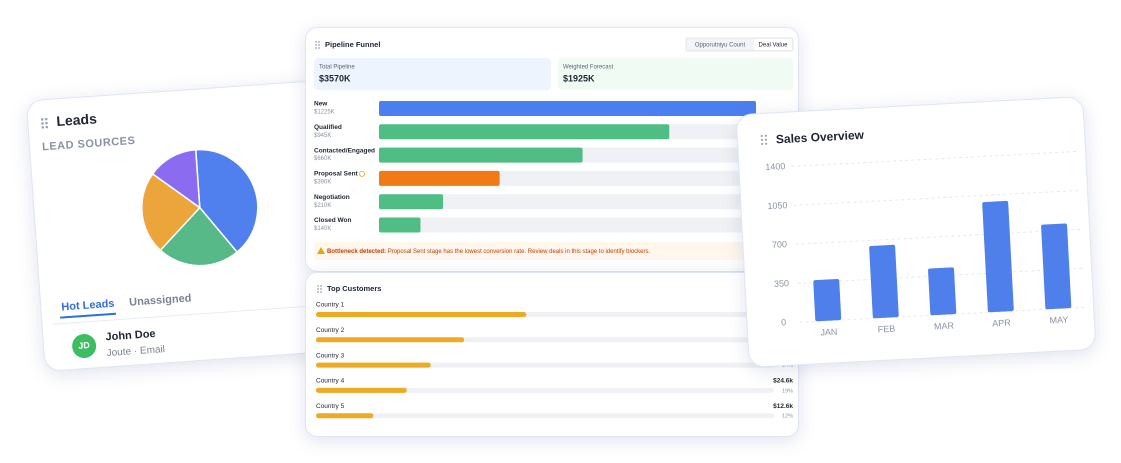 The image size is (1121, 463). I want to click on sales-title: Sales Overview, so click(820, 137).